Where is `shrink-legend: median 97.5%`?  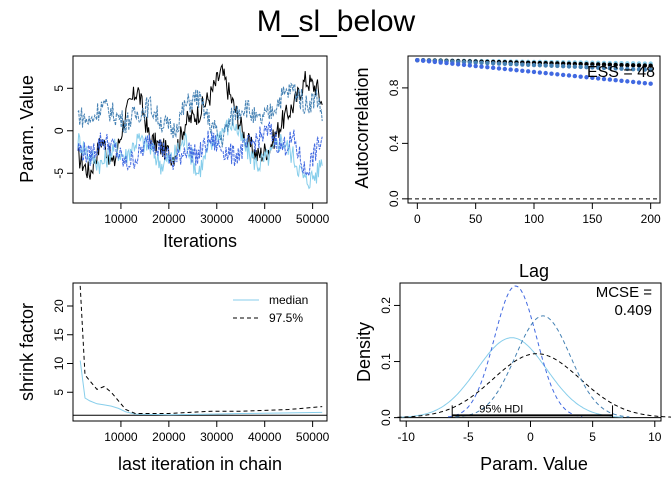 shrink-legend: median 97.5% is located at coordinates (270, 309).